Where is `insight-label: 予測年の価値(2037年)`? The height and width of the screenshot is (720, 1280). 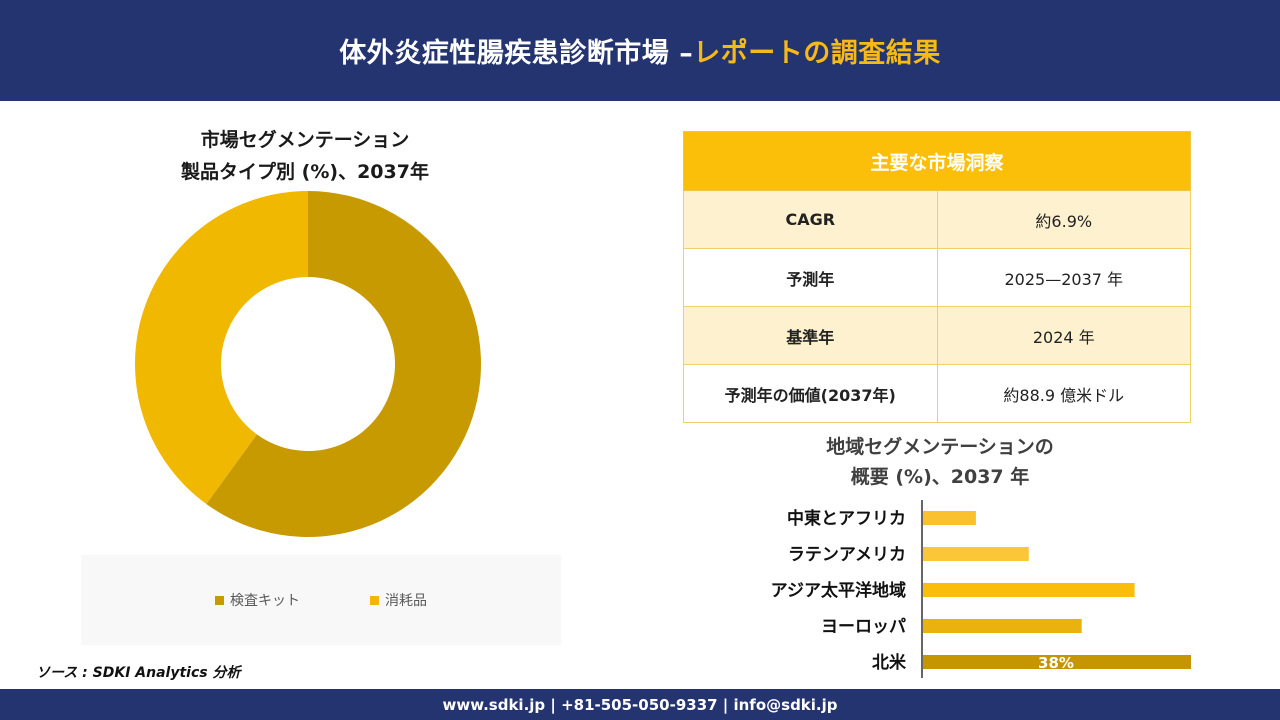 insight-label: 予測年の価値(2037年) is located at coordinates (810, 393).